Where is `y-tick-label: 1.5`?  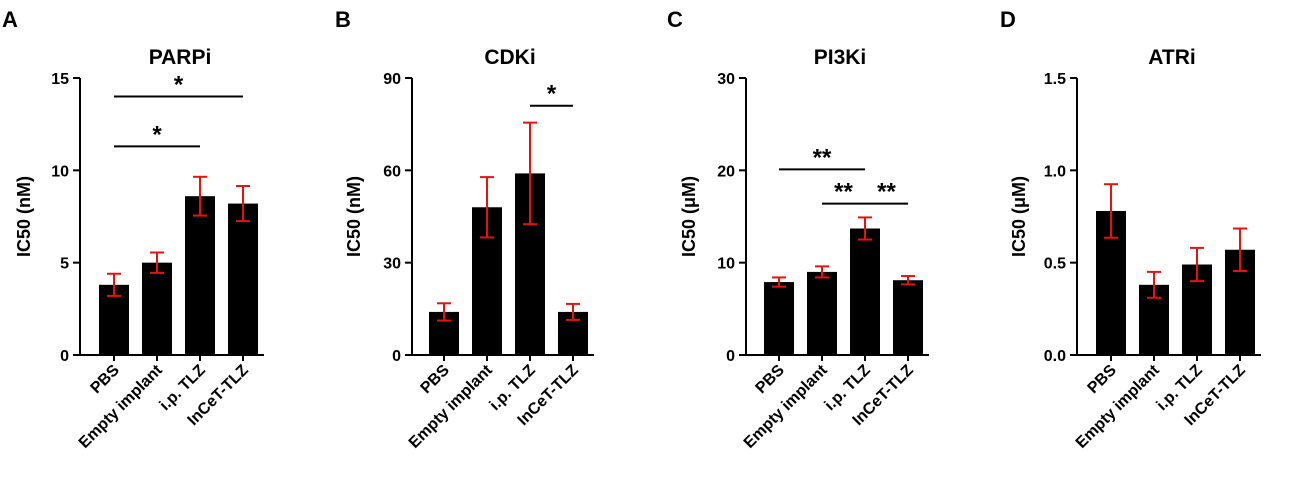 y-tick-label: 1.5 is located at coordinates (1055, 79).